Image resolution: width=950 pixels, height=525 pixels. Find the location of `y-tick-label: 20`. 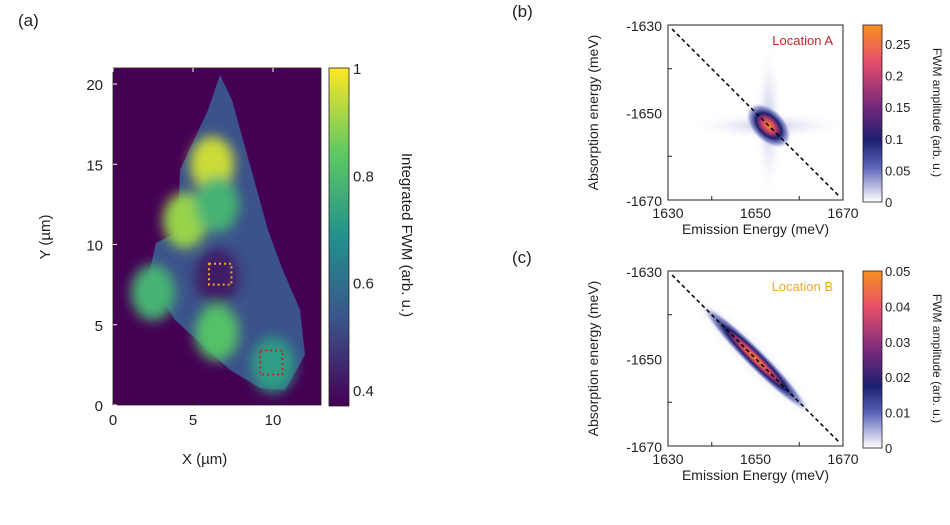

y-tick-label: 20 is located at coordinates (94, 85).